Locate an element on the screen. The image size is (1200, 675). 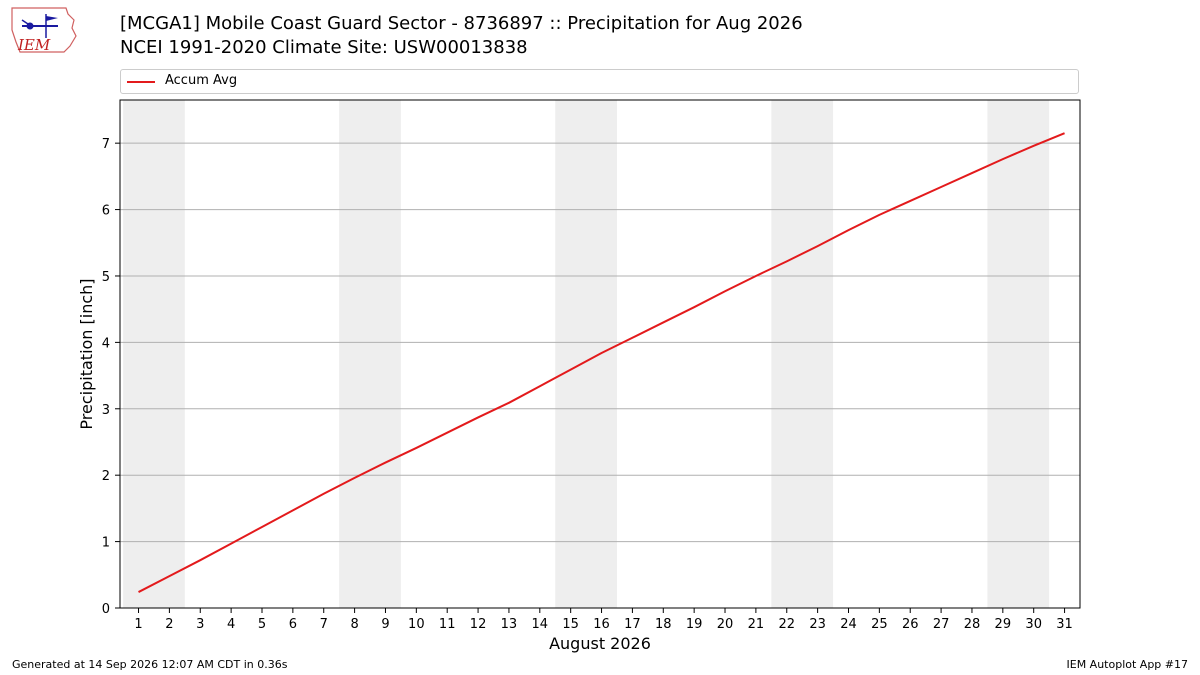
y-tick-label-1: 1 is located at coordinates (106, 543).